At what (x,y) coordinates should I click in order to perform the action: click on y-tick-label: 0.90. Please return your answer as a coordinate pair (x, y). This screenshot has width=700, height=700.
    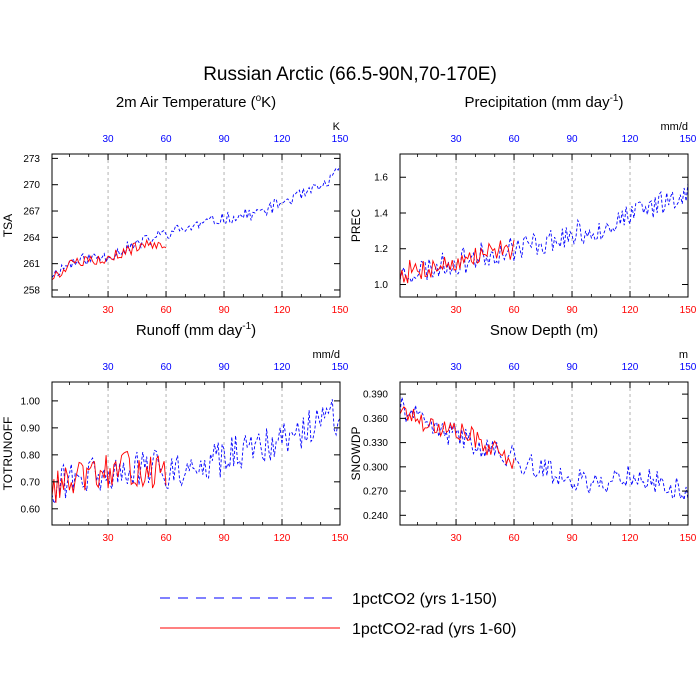
    Looking at the image, I should click on (31, 428).